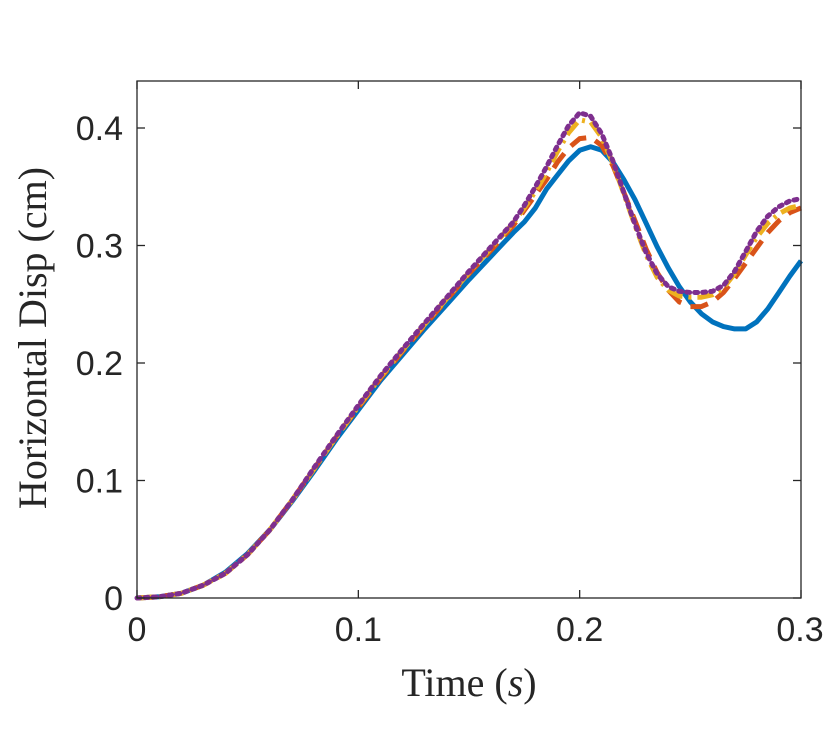 The image size is (830, 739). Describe the element at coordinates (32, 338) in the screenshot. I see `y-axis-label: Horizontal Disp (cm)` at that location.